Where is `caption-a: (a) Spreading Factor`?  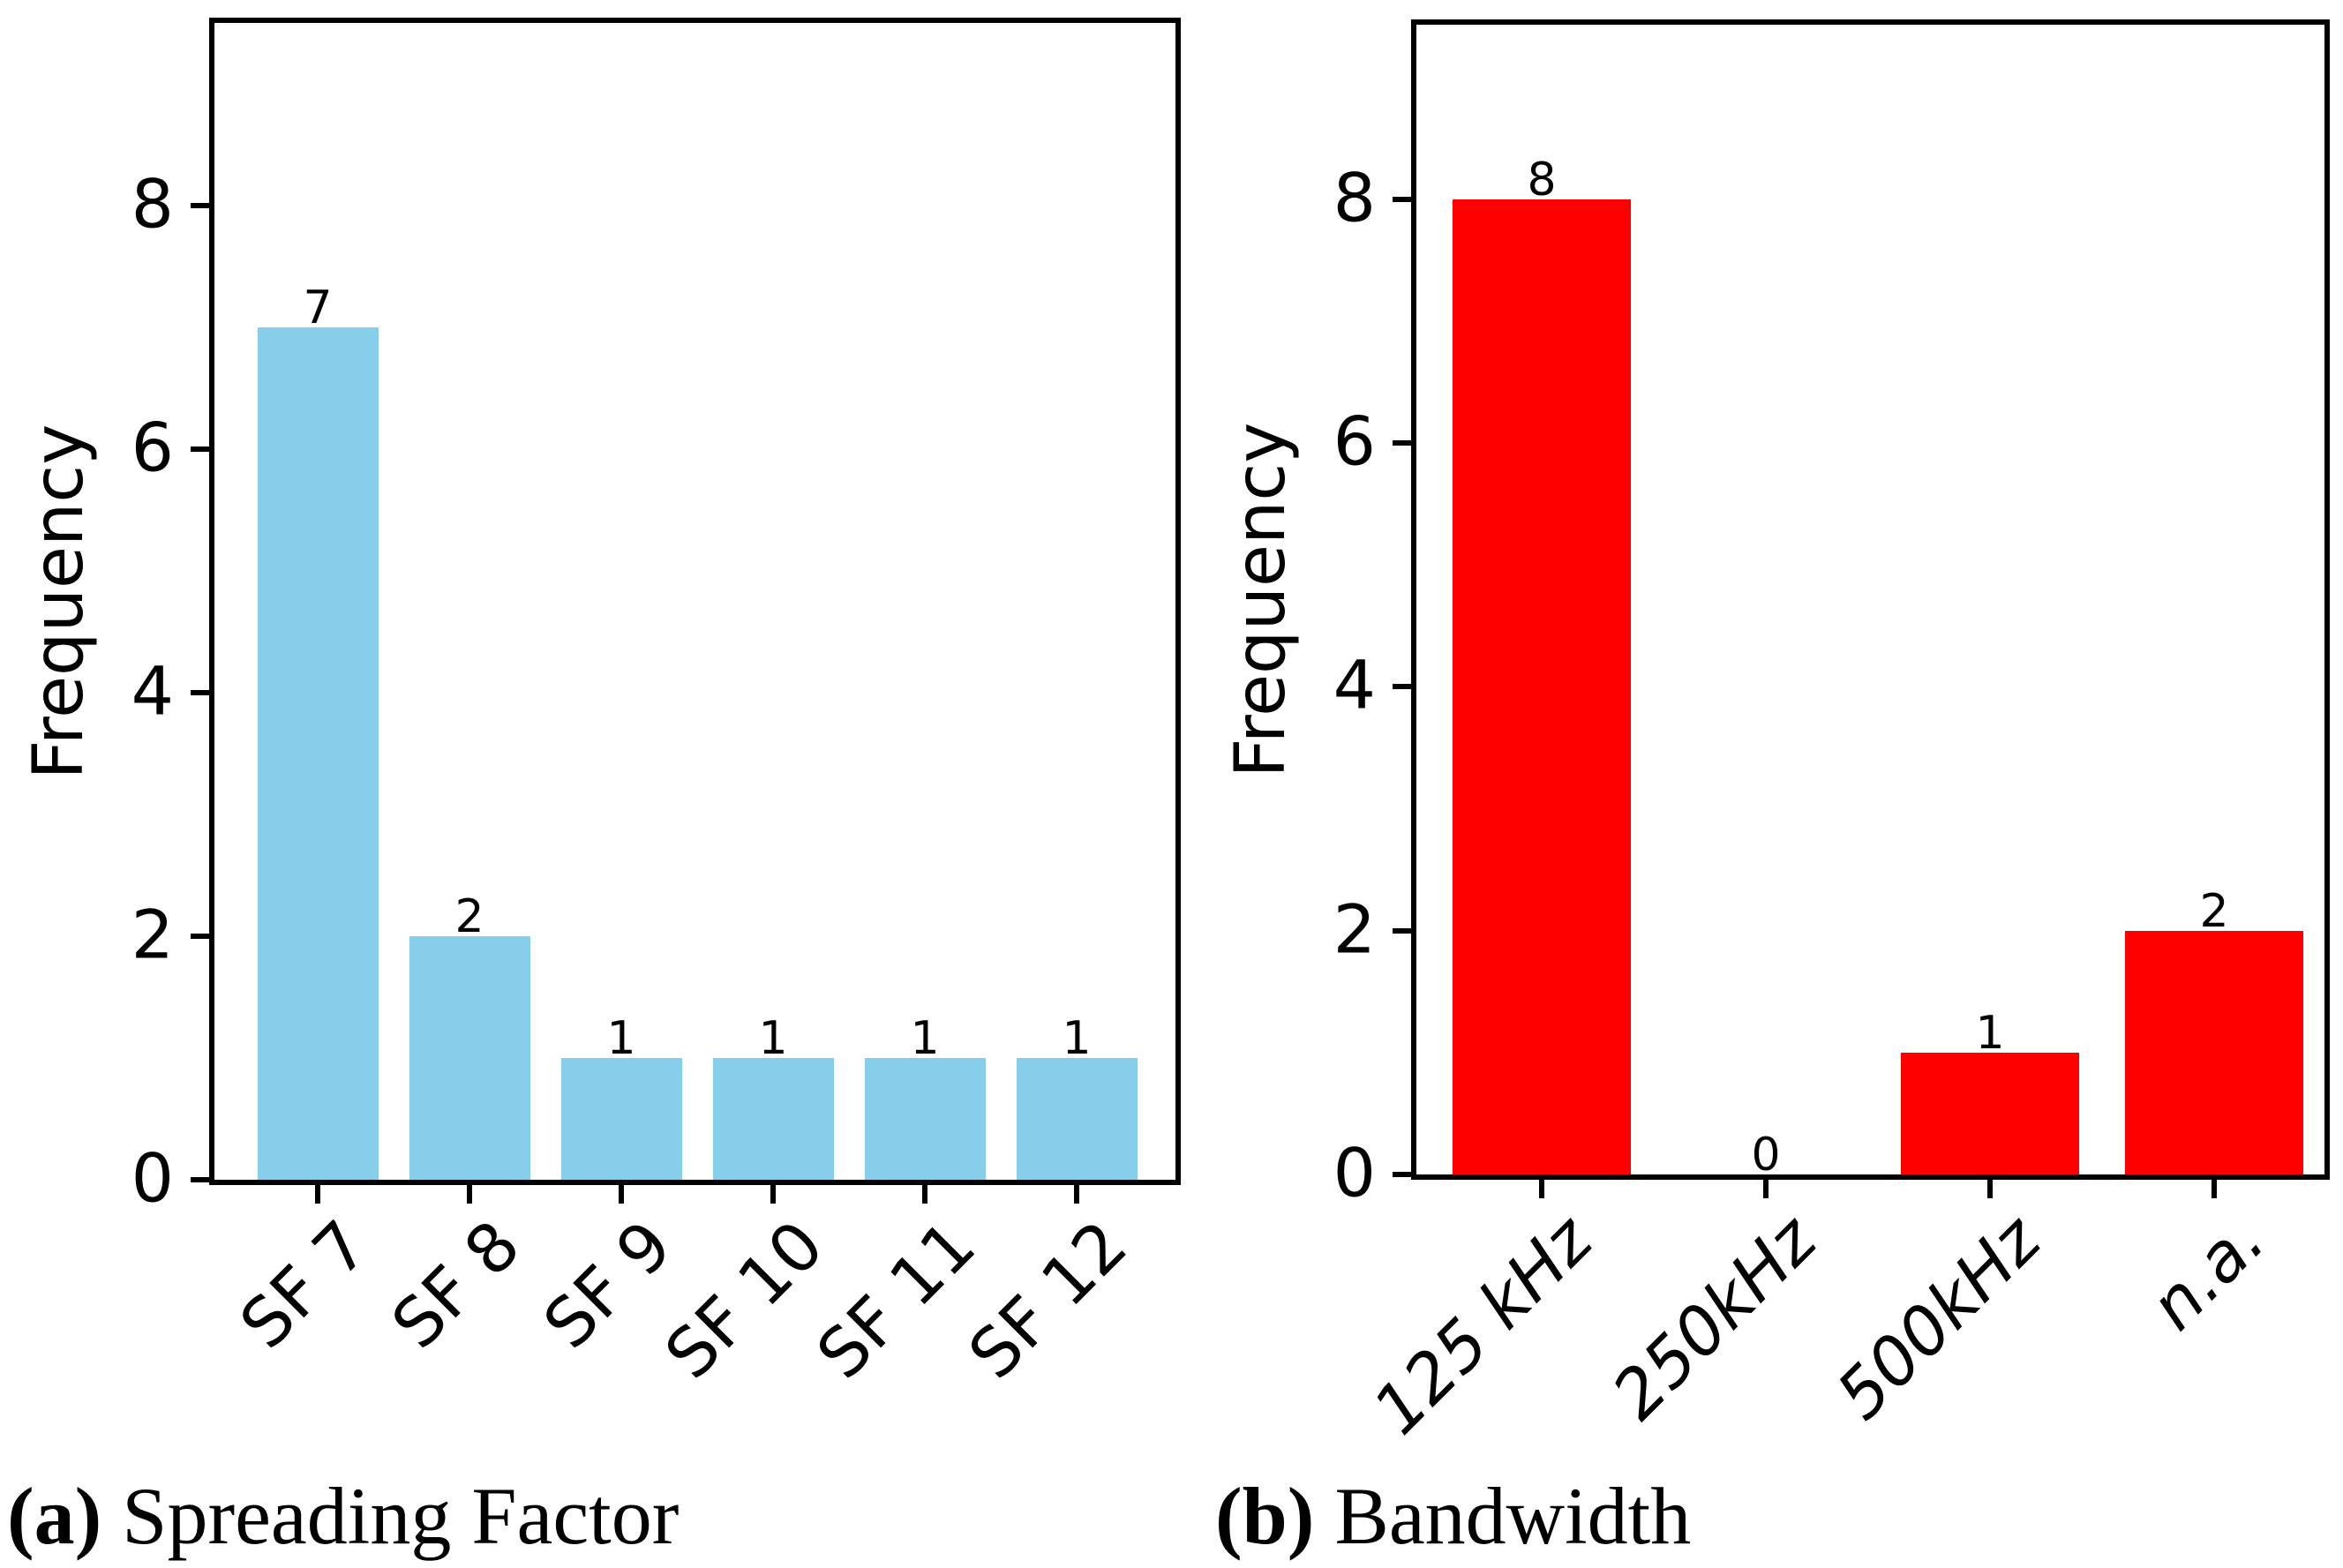 caption-a: (a) Spreading Factor is located at coordinates (343, 1516).